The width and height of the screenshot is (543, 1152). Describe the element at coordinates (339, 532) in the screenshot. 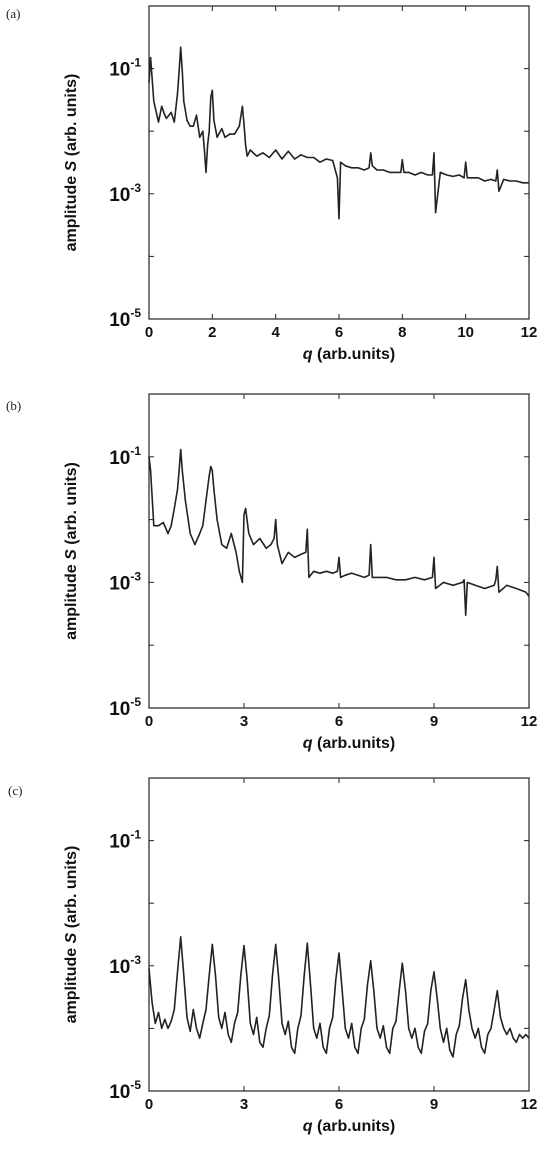

I see `series-line` at that location.